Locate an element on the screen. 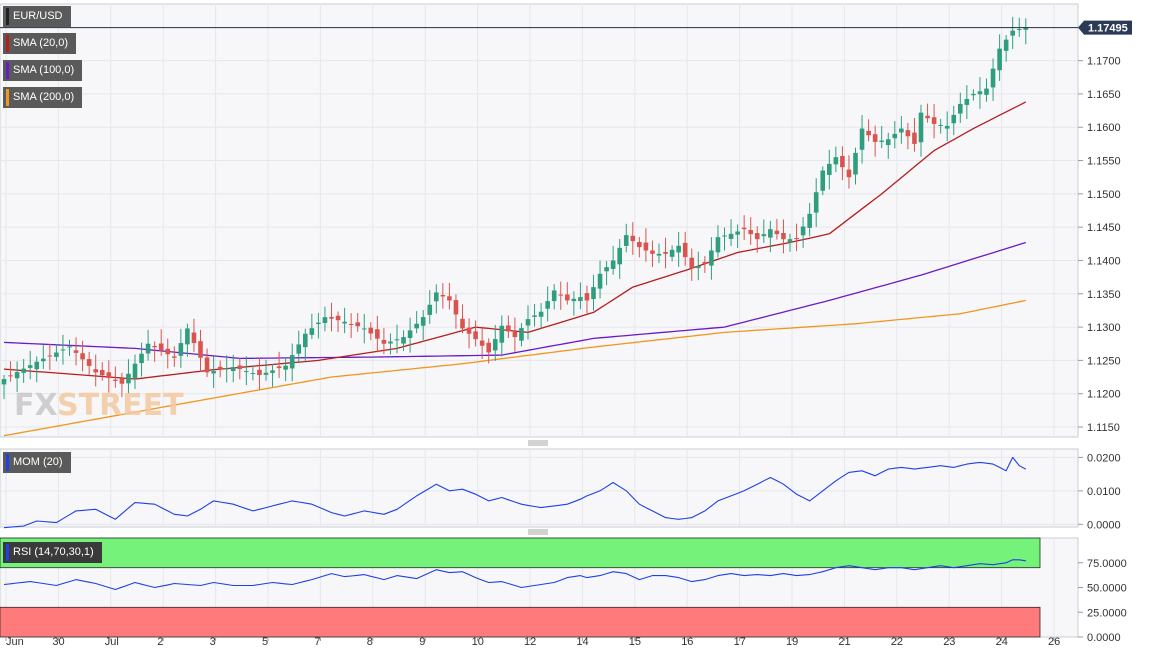 The width and height of the screenshot is (1150, 653). sma100-legend: SMA (100,0) is located at coordinates (43, 70).